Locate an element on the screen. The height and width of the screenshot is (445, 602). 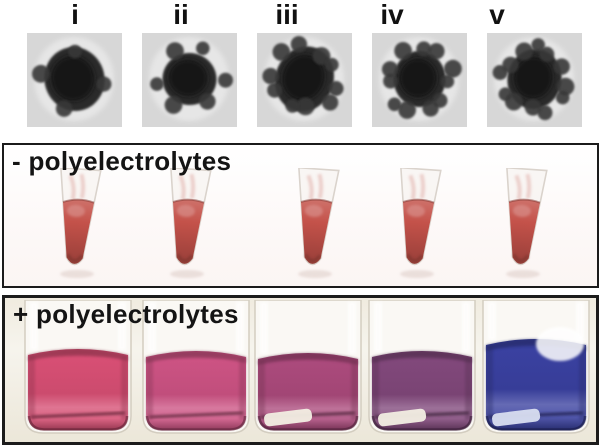
tem-micrograph-i is located at coordinates (74, 80).